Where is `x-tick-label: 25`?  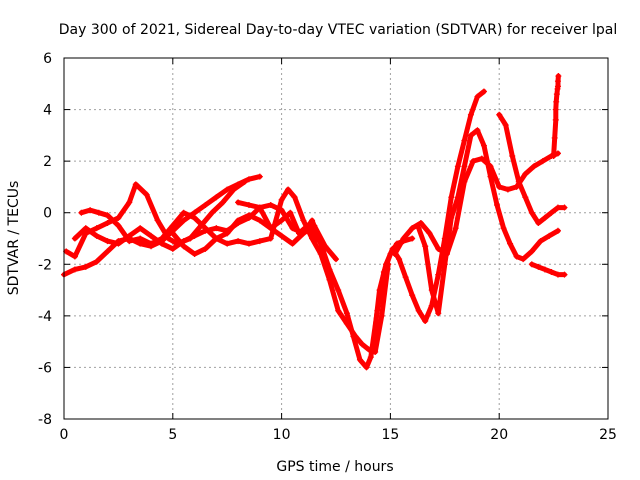 x-tick-label: 25 is located at coordinates (608, 435).